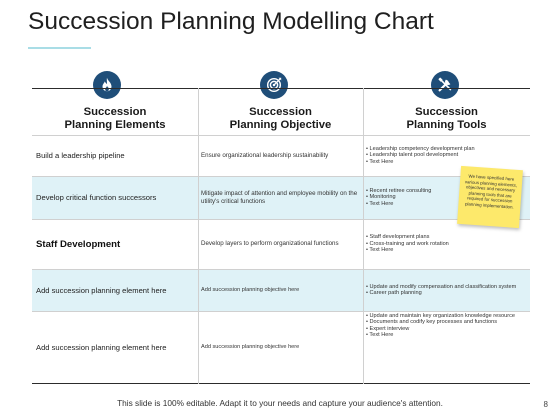 The width and height of the screenshot is (560, 420). What do you see at coordinates (107, 85) in the screenshot?
I see `fire-icon` at bounding box center [107, 85].